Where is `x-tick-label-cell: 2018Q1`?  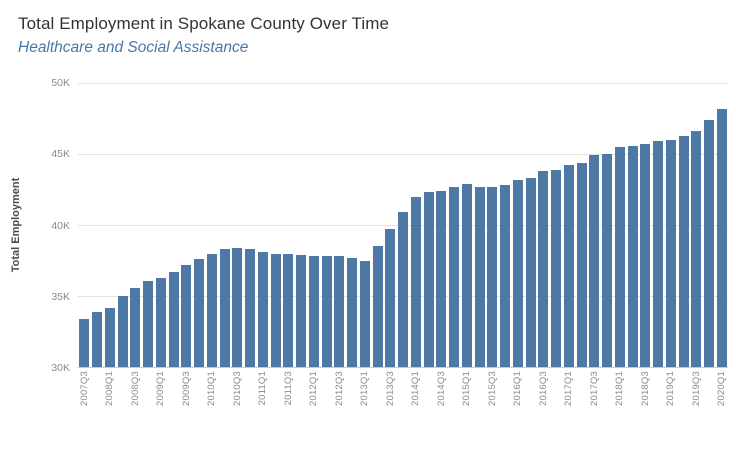
x-tick-label-cell: 2018Q1 is located at coordinates (620, 402).